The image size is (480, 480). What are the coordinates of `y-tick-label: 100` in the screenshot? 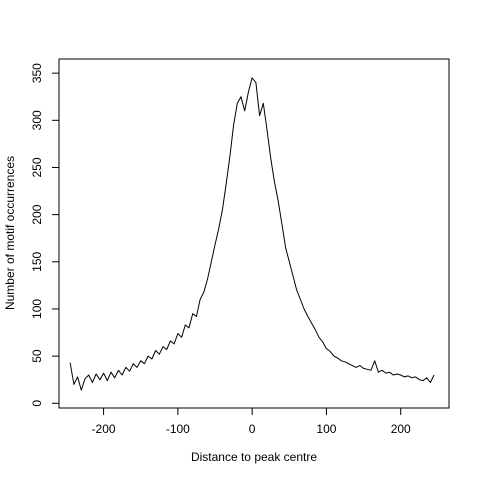 It's located at (37, 309).